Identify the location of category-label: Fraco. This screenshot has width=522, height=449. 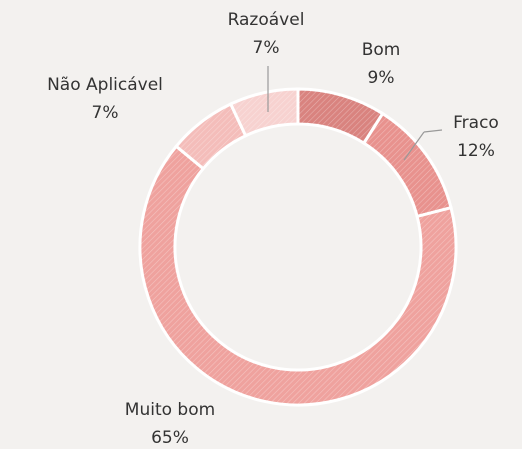
(476, 123).